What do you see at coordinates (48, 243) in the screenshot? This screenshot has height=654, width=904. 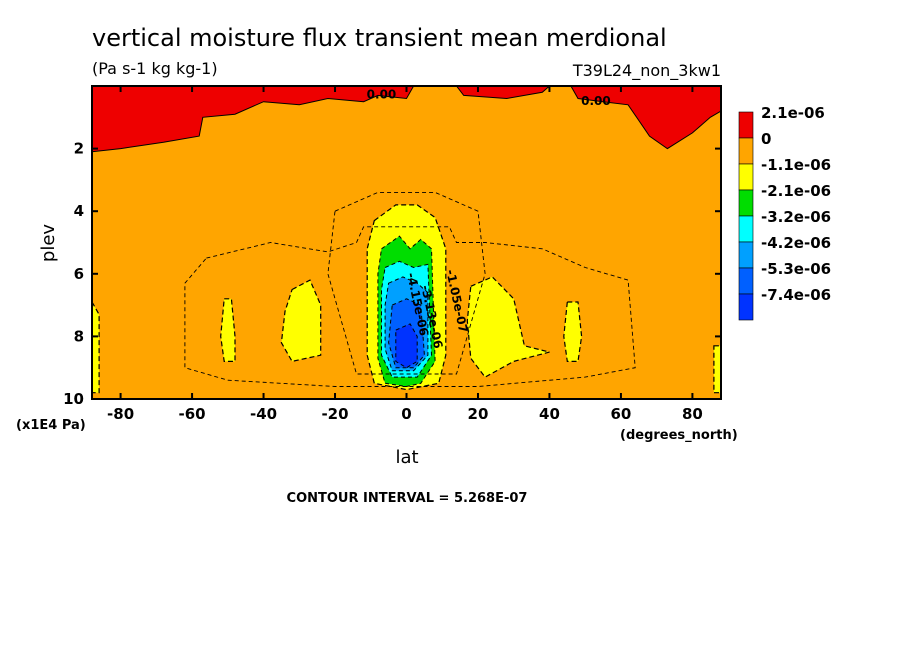 I see `y-axis-label: plev` at bounding box center [48, 243].